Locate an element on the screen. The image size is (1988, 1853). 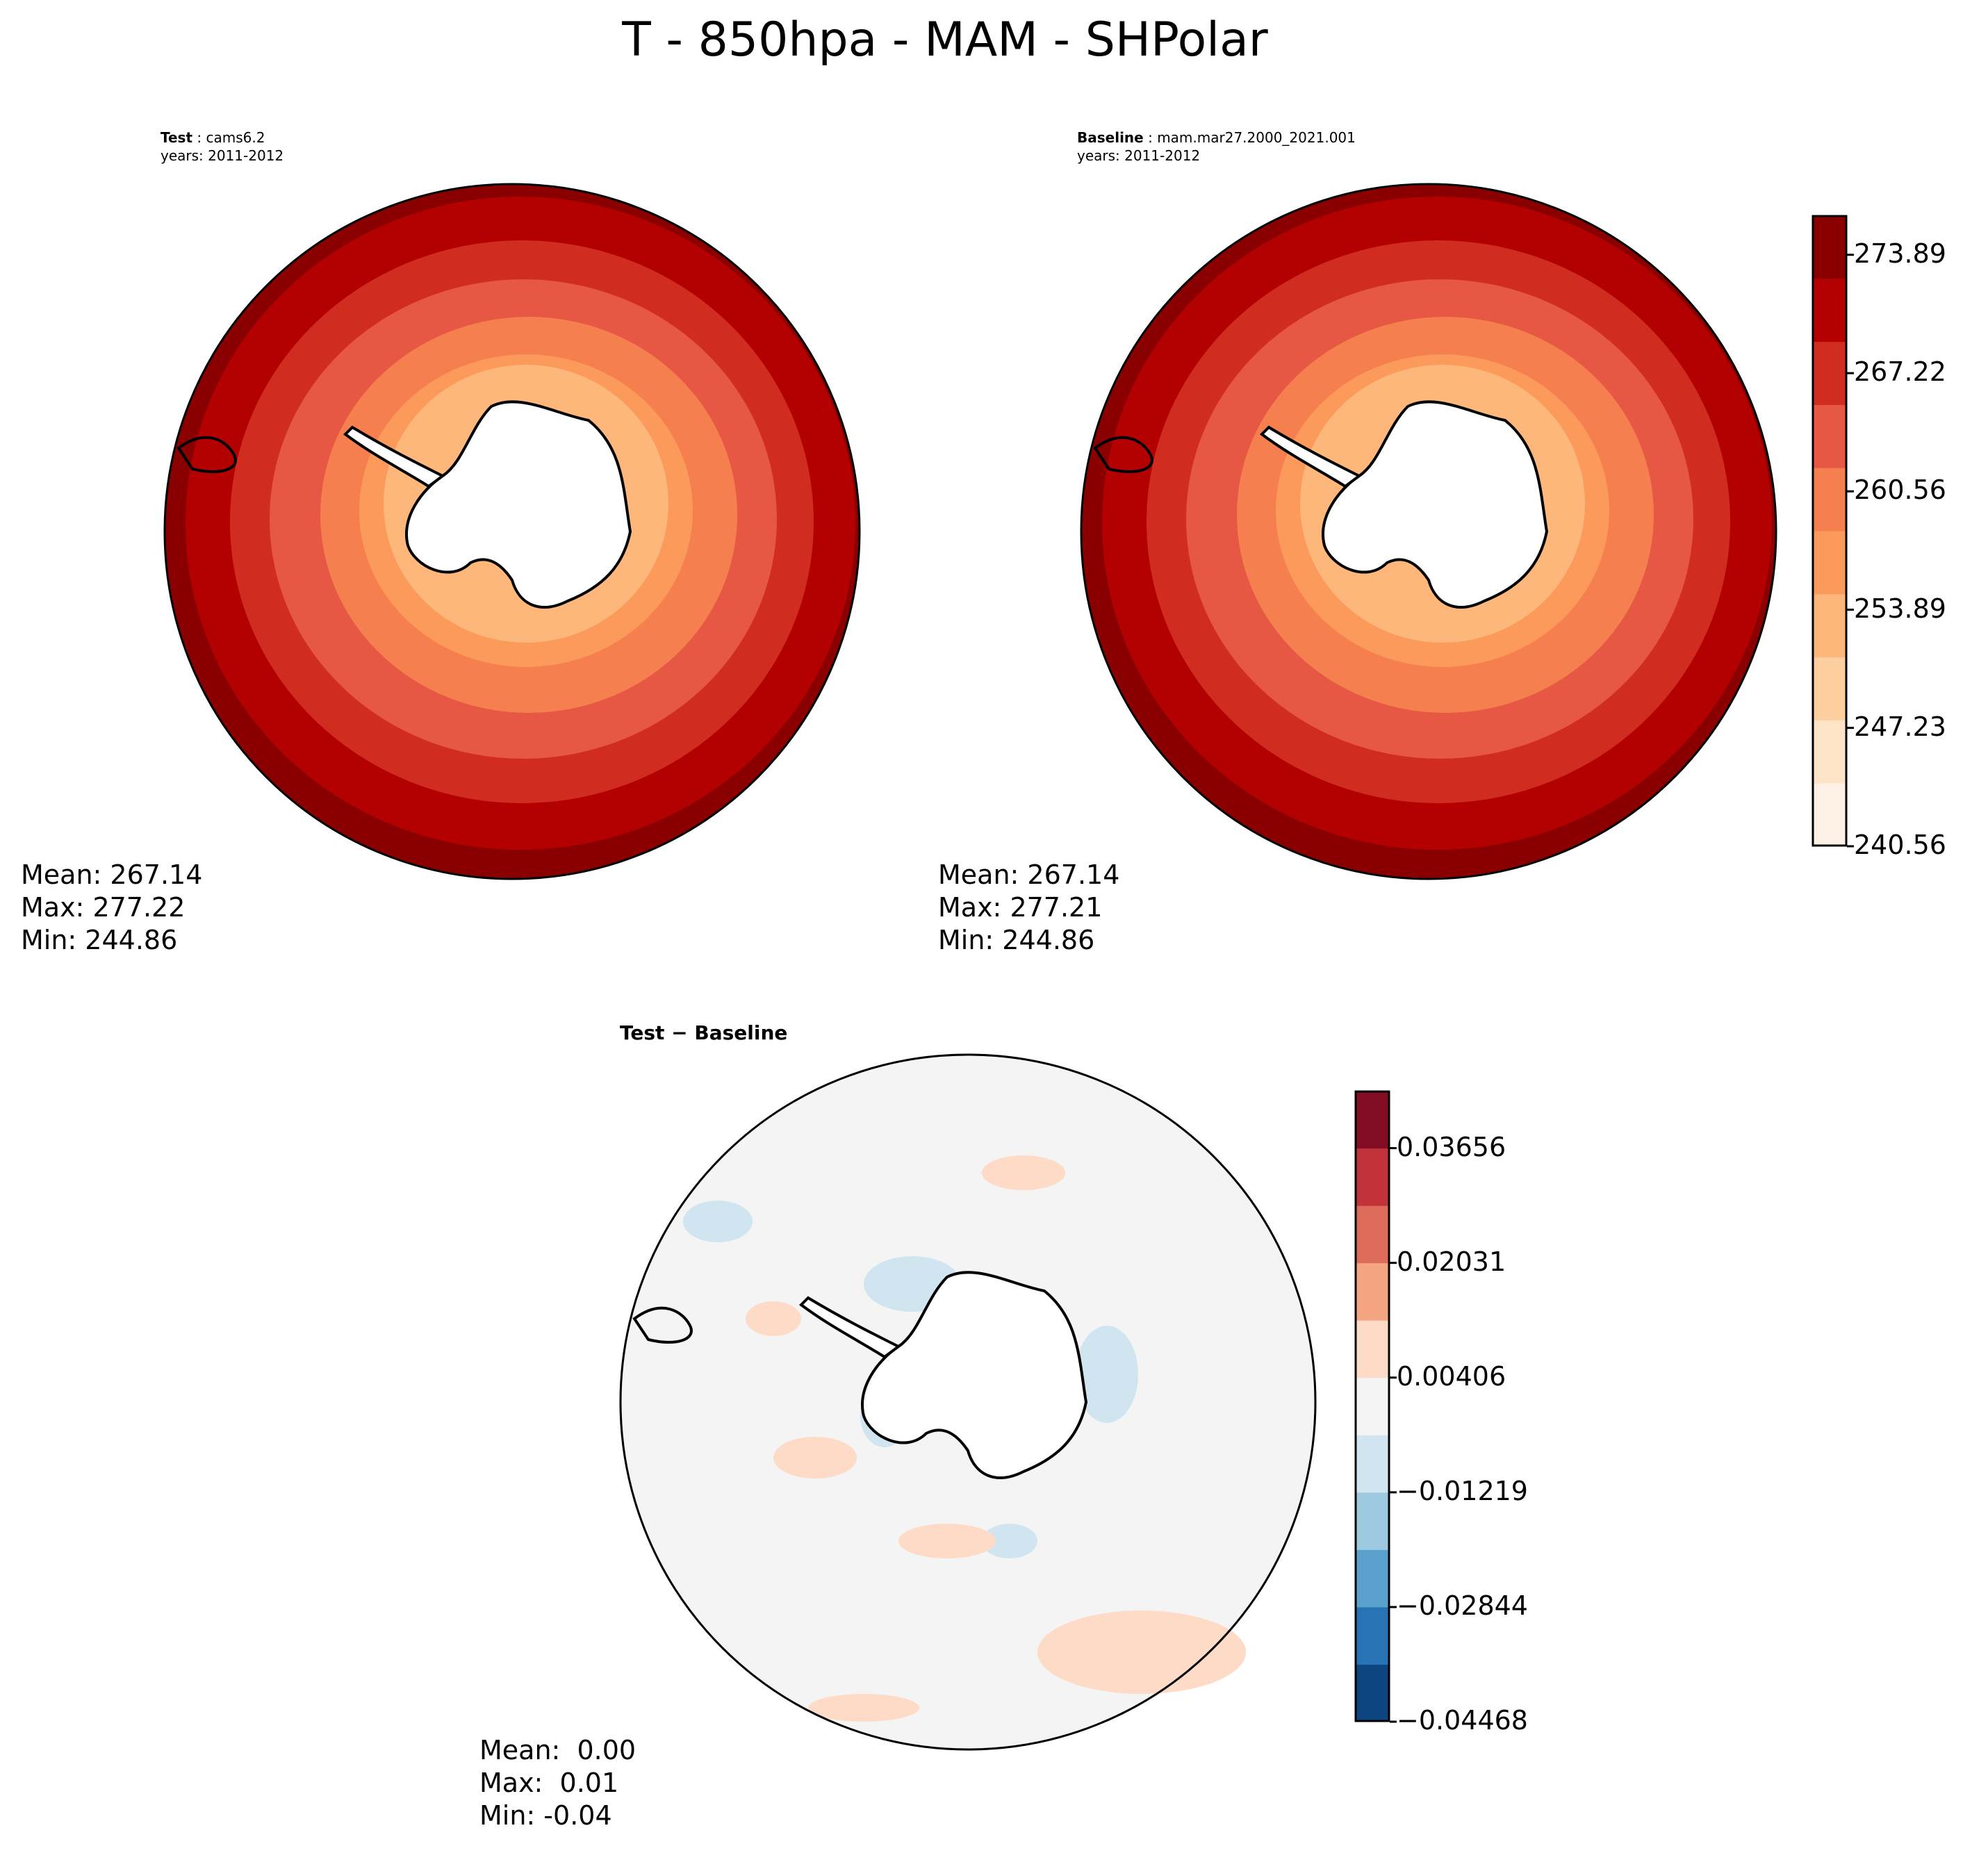
colorbar-tick-label: 247.23 is located at coordinates (1900, 726).